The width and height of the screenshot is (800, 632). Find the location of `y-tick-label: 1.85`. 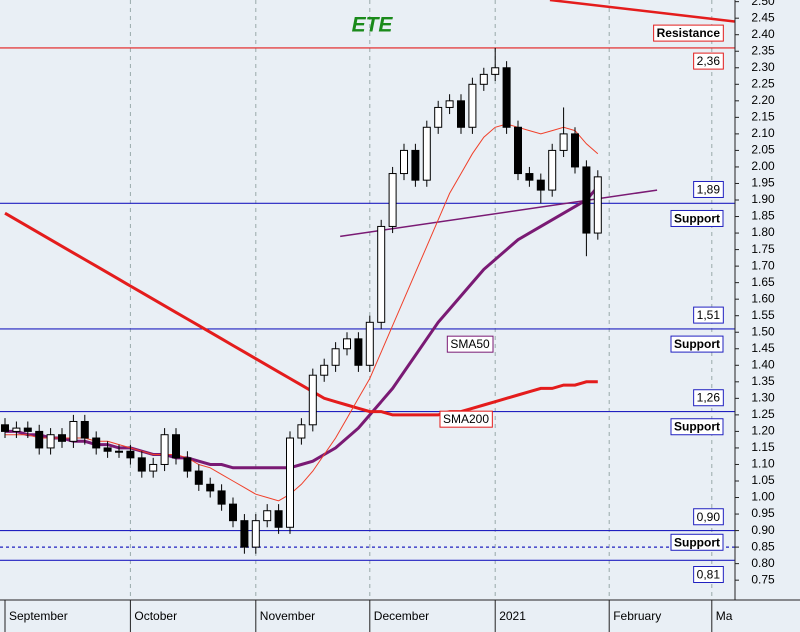

y-tick-label: 1.85 is located at coordinates (763, 216).